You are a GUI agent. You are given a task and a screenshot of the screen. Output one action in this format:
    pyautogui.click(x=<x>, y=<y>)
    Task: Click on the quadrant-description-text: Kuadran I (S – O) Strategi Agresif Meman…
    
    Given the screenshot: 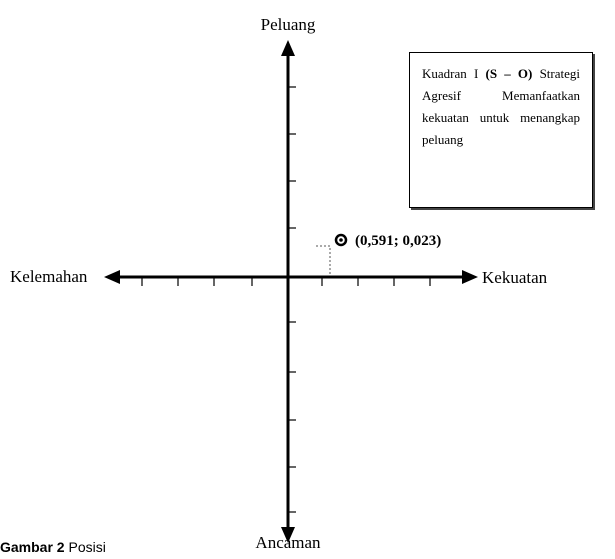 What is the action you would take?
    pyautogui.click(x=501, y=107)
    